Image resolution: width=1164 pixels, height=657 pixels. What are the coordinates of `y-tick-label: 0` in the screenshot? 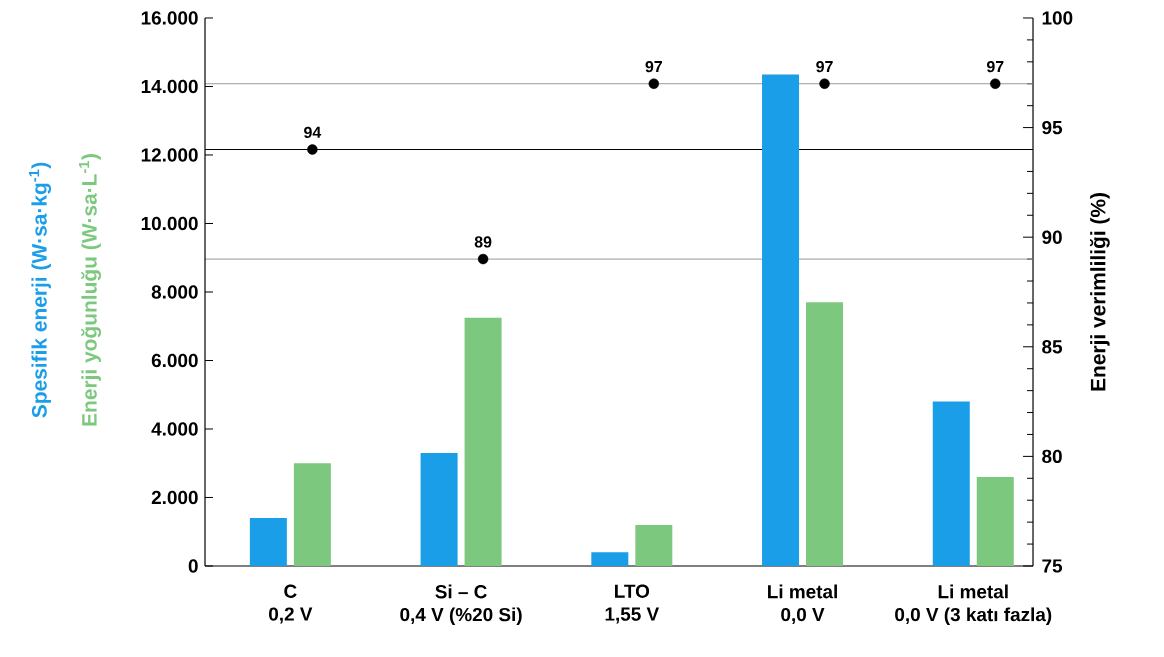 It's located at (193, 566).